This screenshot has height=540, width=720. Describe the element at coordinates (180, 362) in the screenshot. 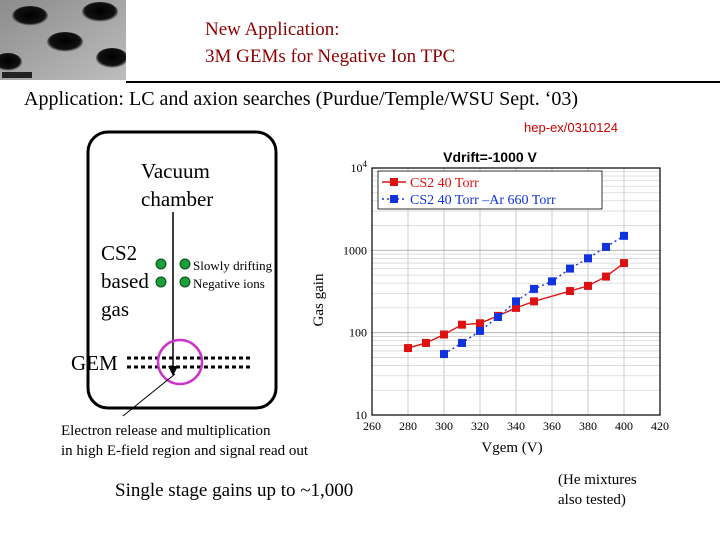

I see `gem-hole-highlight` at that location.